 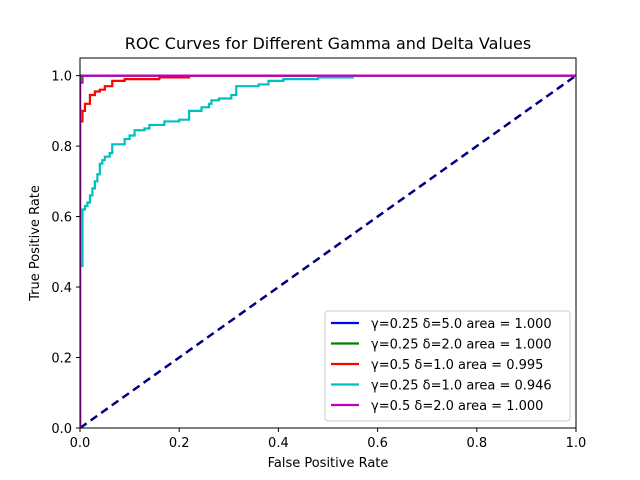 What do you see at coordinates (328, 463) in the screenshot?
I see `x-axis-label: False Positive Rate` at bounding box center [328, 463].